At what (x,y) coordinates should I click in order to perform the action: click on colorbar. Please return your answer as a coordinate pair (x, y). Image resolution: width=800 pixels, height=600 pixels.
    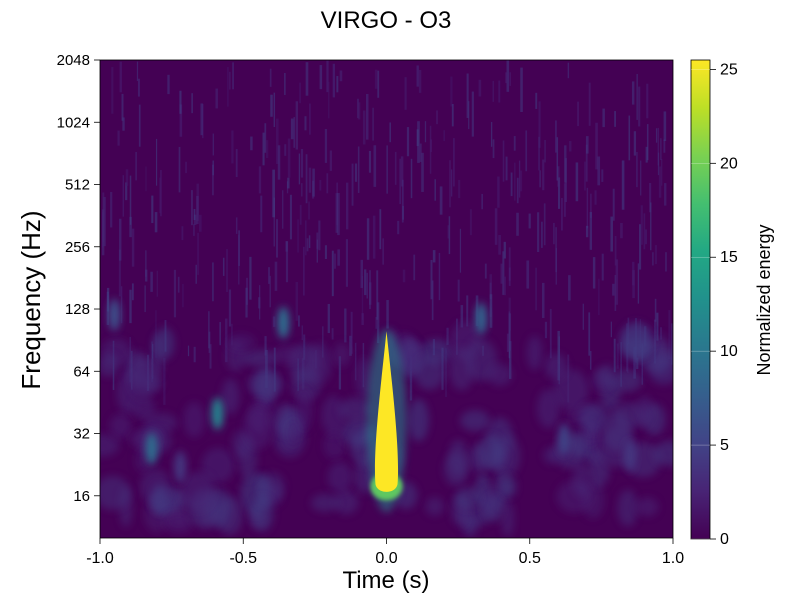
    Looking at the image, I should click on (700, 299).